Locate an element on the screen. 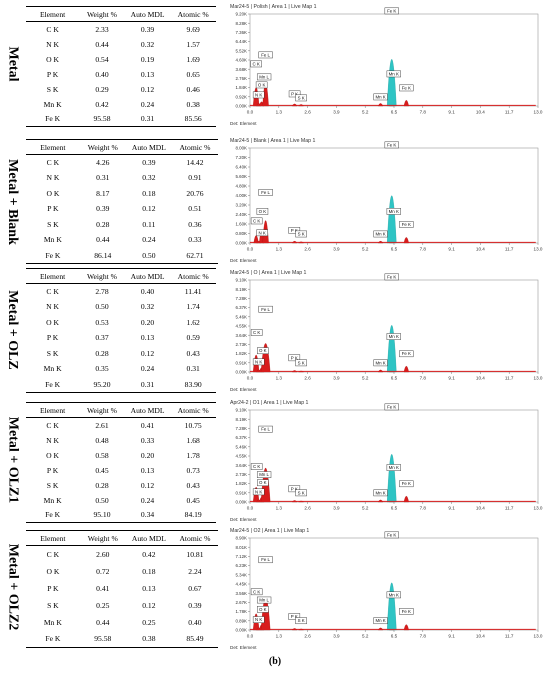 The width and height of the screenshot is (550, 675). cell-atomic: 0.40 is located at coordinates (195, 622).